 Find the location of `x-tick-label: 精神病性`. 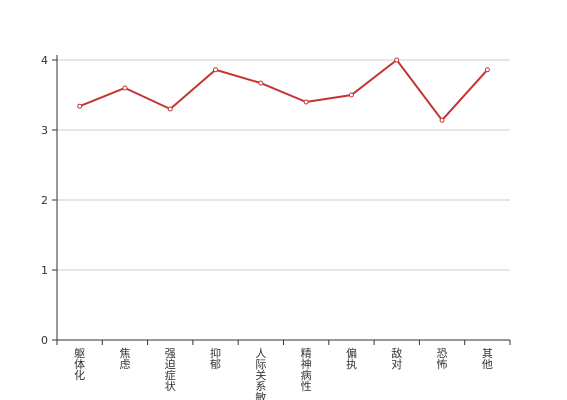

x-tick-label: 精神病性 is located at coordinates (306, 370).